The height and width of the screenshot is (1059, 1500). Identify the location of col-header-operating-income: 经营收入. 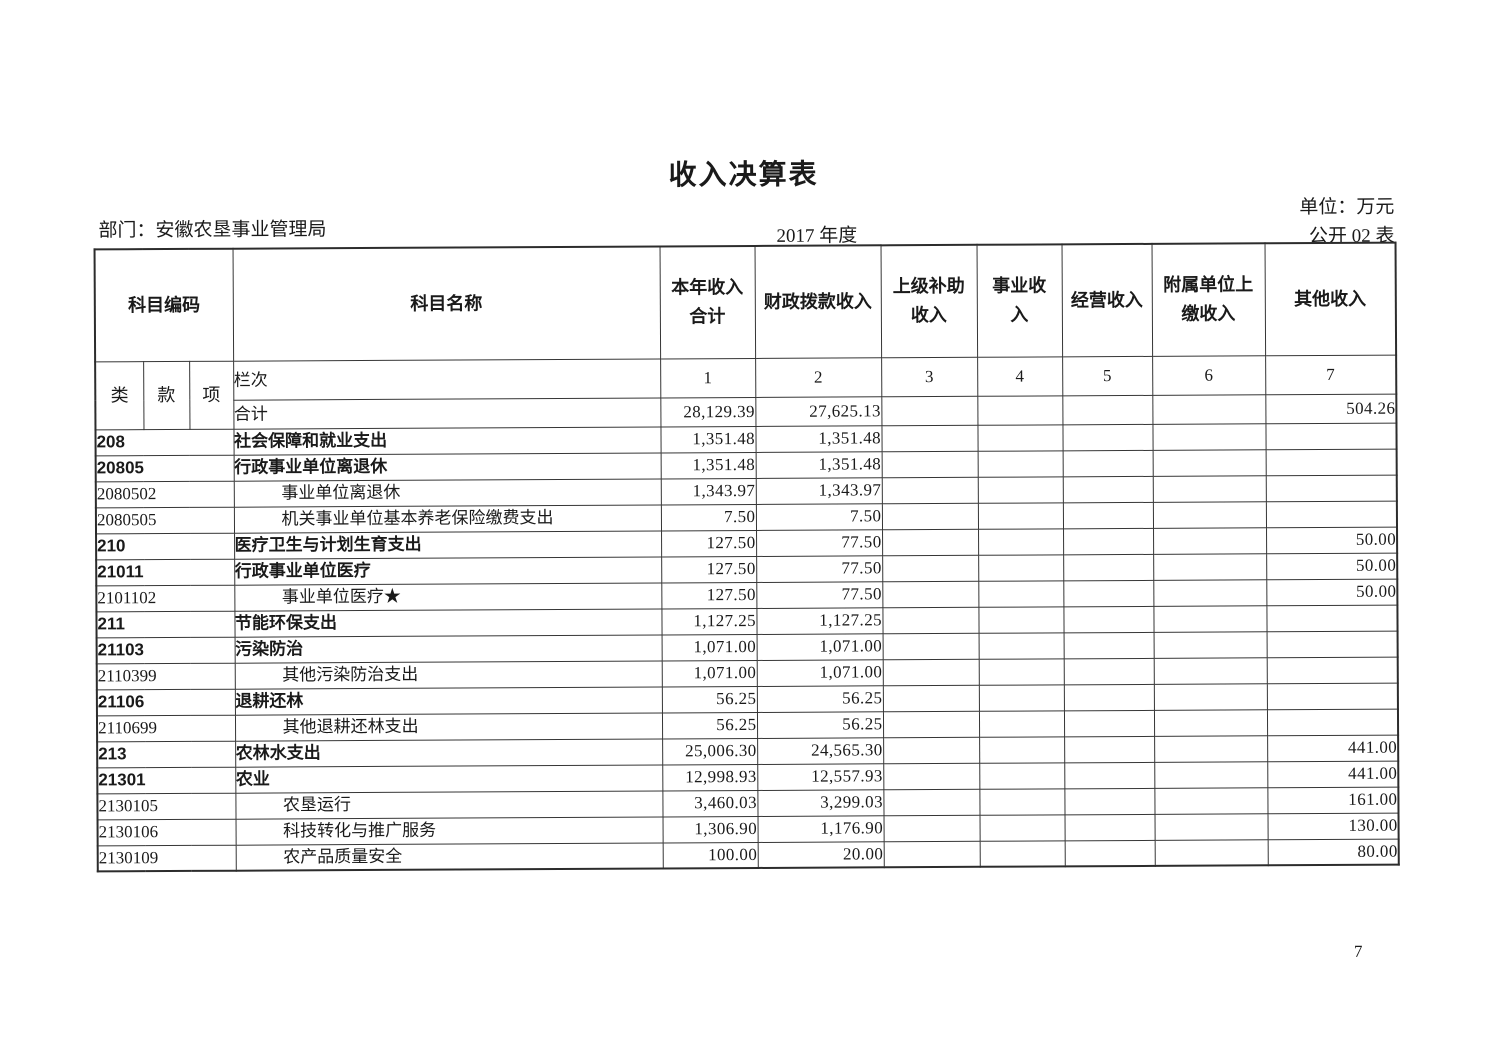
(1107, 300).